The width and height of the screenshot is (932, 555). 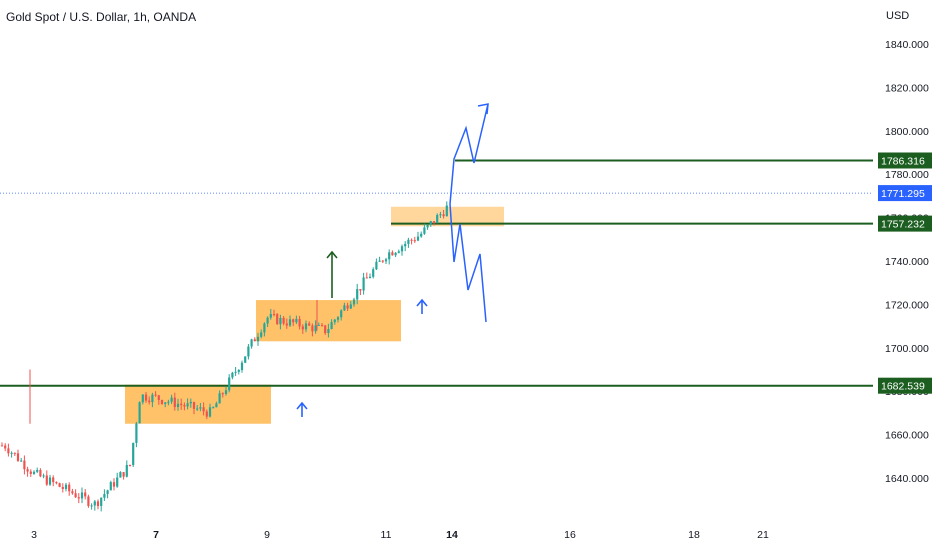 What do you see at coordinates (34, 535) in the screenshot?
I see `x-tick-label: 3` at bounding box center [34, 535].